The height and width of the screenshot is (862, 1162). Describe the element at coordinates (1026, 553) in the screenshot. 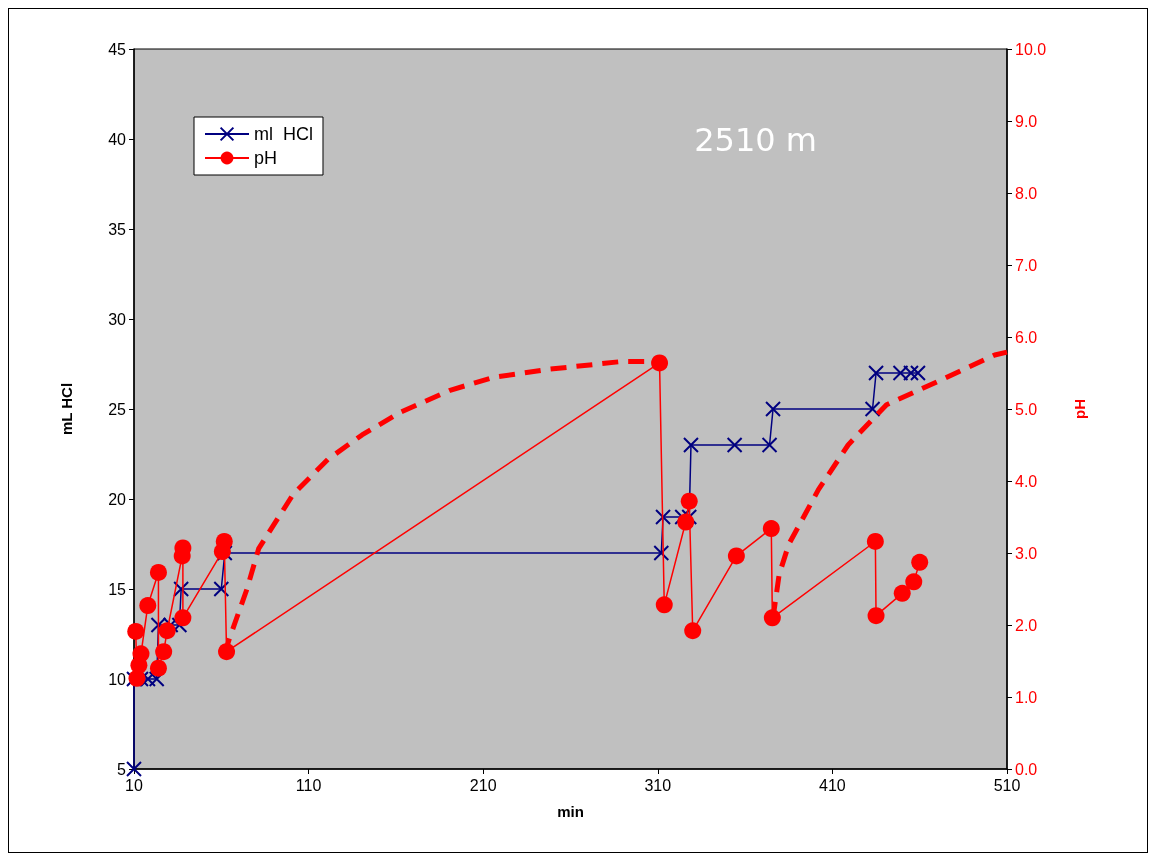

I see `y2-tick-label: 3.0` at that location.